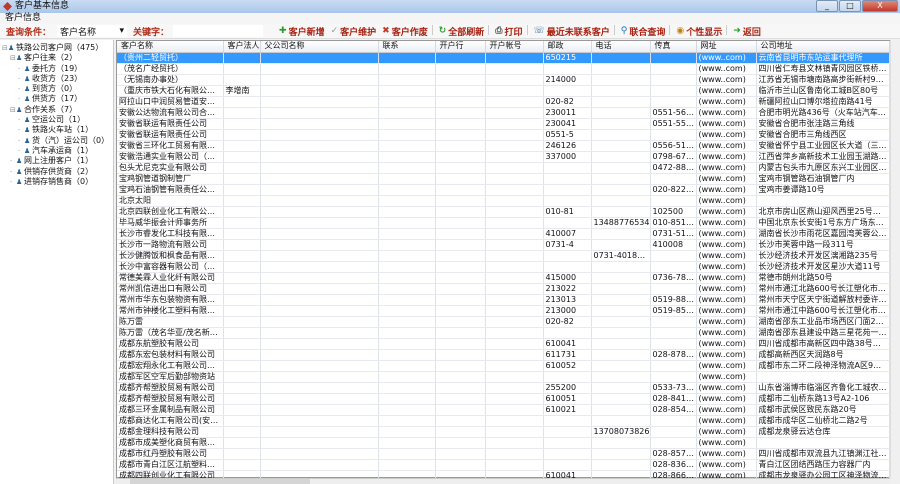 The image size is (900, 484). What do you see at coordinates (673, 47) in the screenshot?
I see `column-header: 传真` at bounding box center [673, 47].